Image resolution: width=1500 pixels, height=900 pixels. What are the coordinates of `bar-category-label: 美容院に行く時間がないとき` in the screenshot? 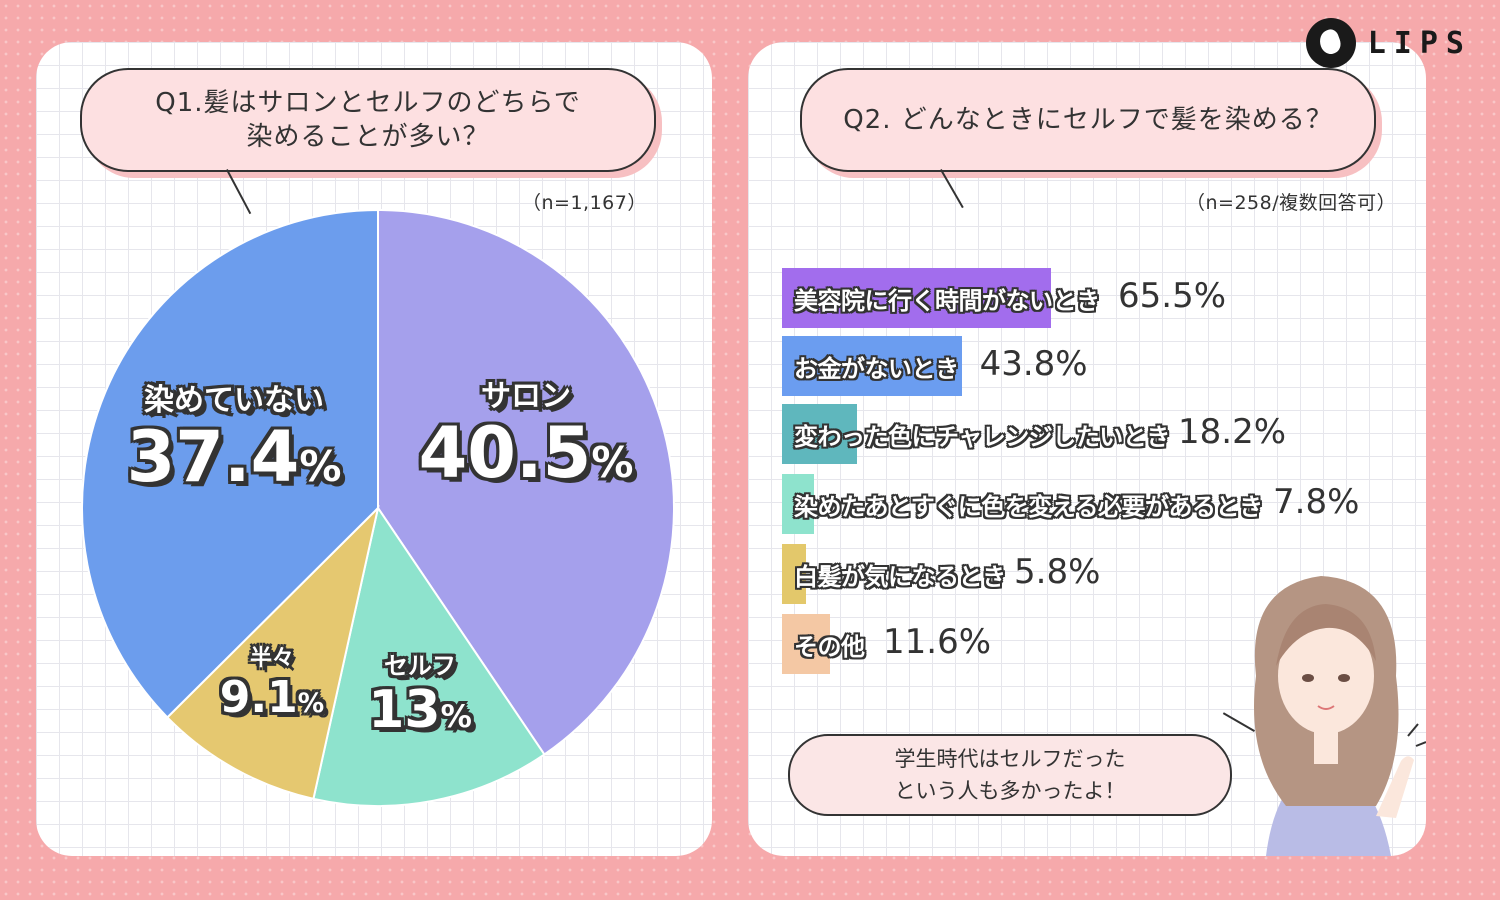 It's located at (947, 300).